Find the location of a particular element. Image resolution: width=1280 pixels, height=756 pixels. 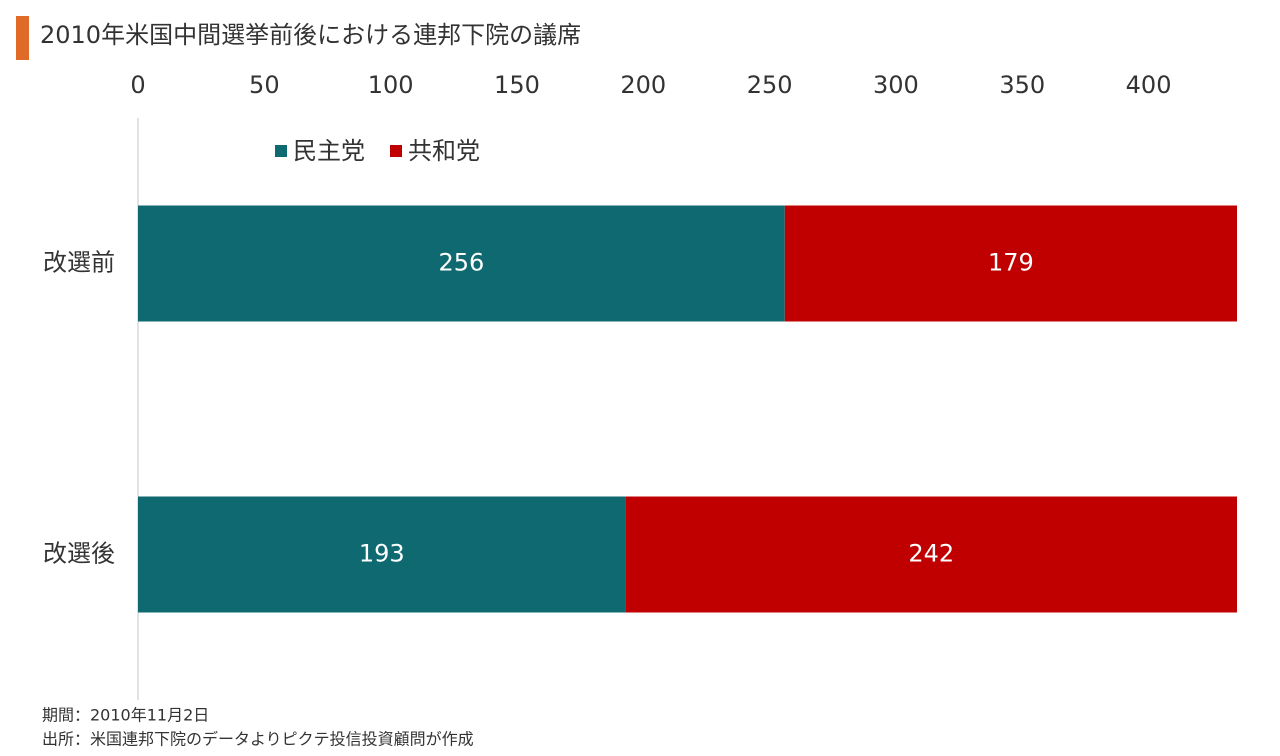

x-tick-label: 150 is located at coordinates (517, 85).